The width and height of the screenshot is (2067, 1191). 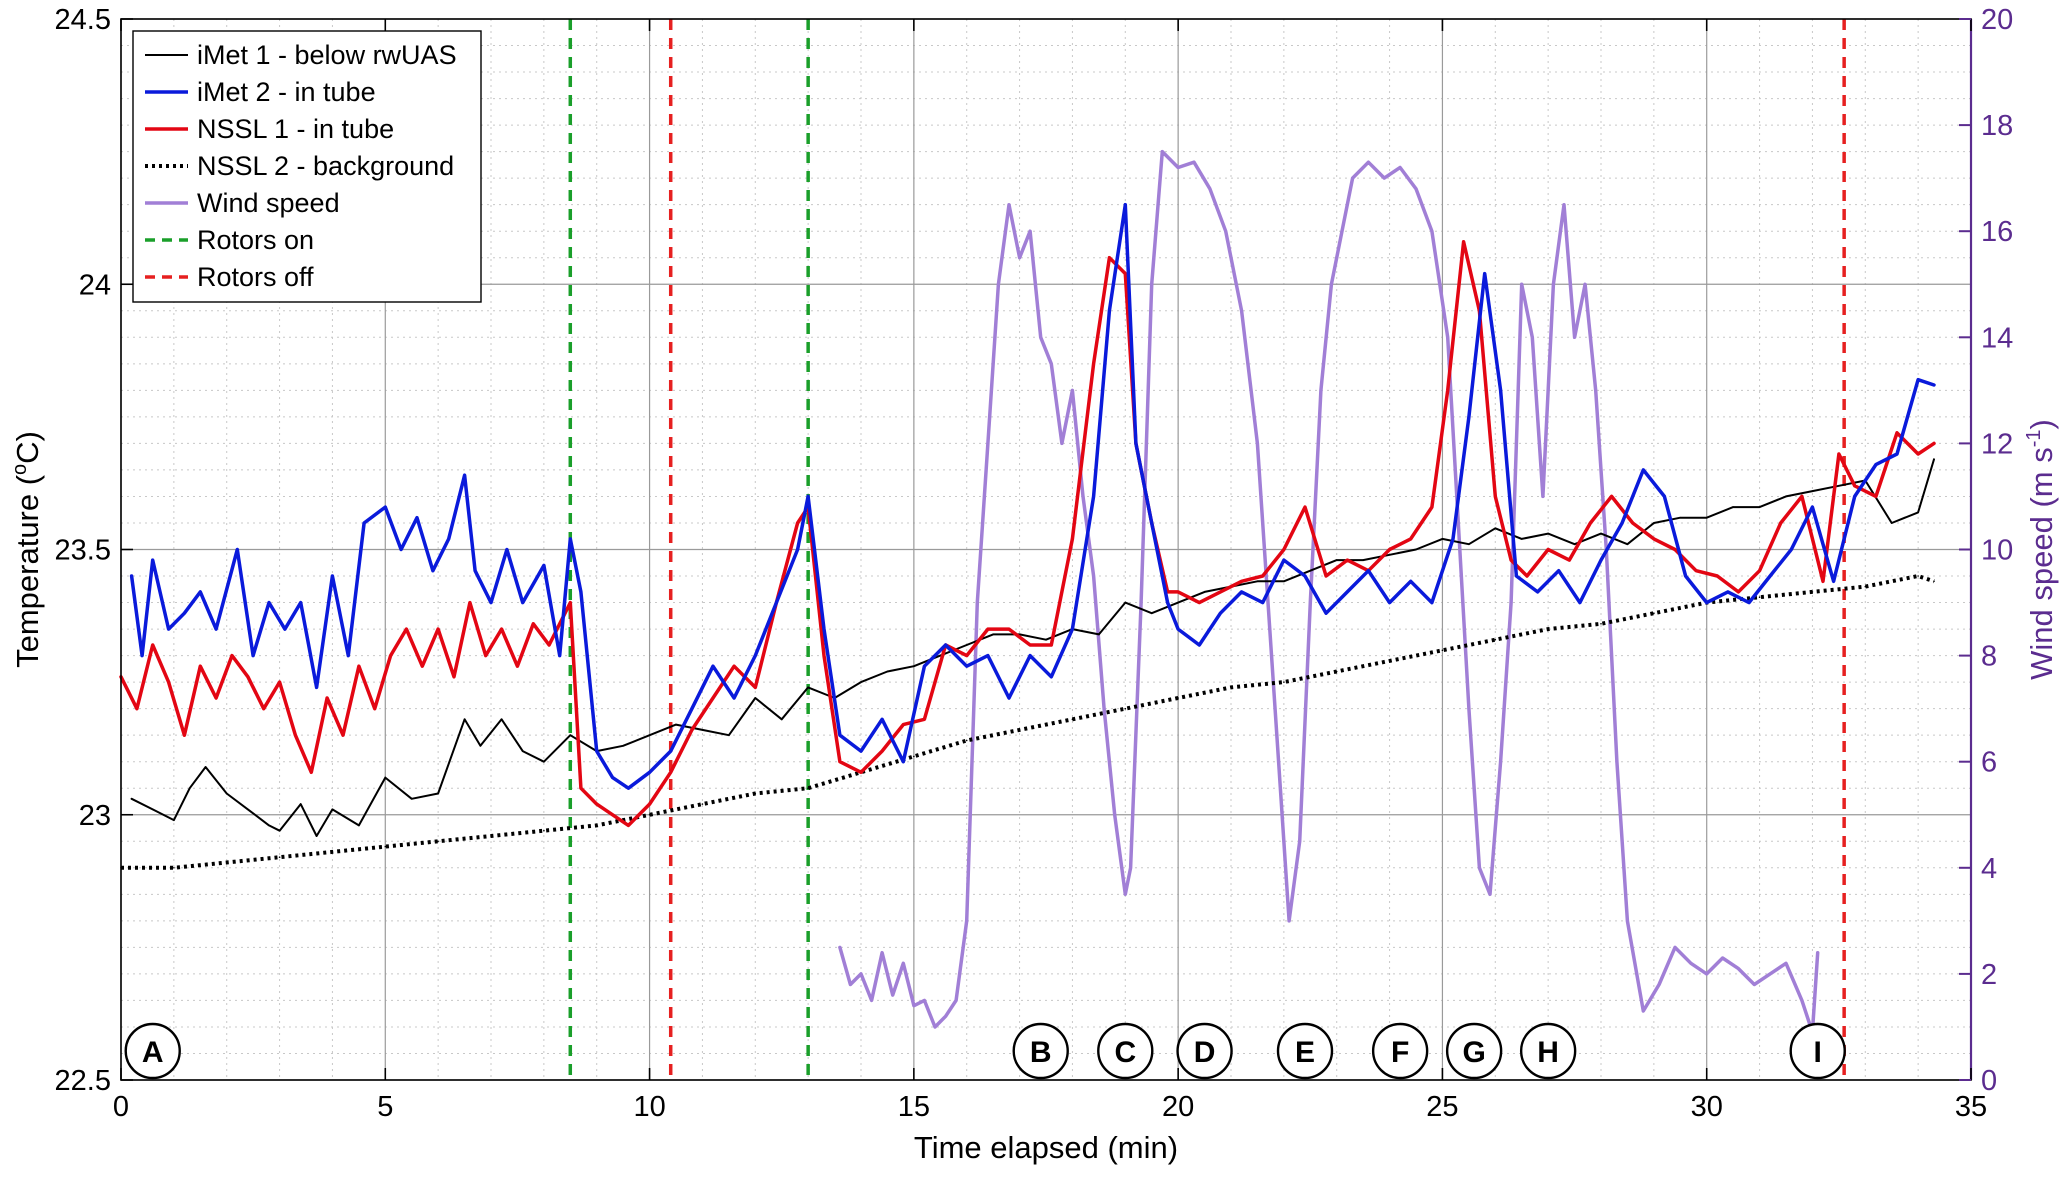 What do you see at coordinates (268, 203) in the screenshot?
I see `legend-label: Wind speed` at bounding box center [268, 203].